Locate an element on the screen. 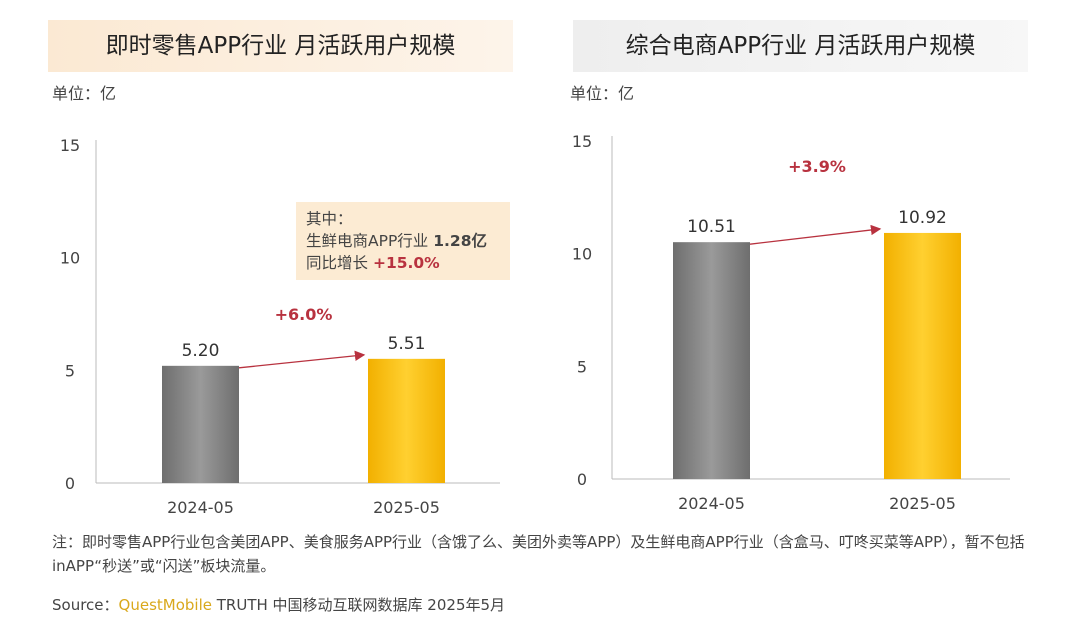 This screenshot has width=1080, height=631. fresh-ecommerce-callout: 其中： 生鲜电商APP行业 1.28亿 同比增长 +15.0% is located at coordinates (403, 241).